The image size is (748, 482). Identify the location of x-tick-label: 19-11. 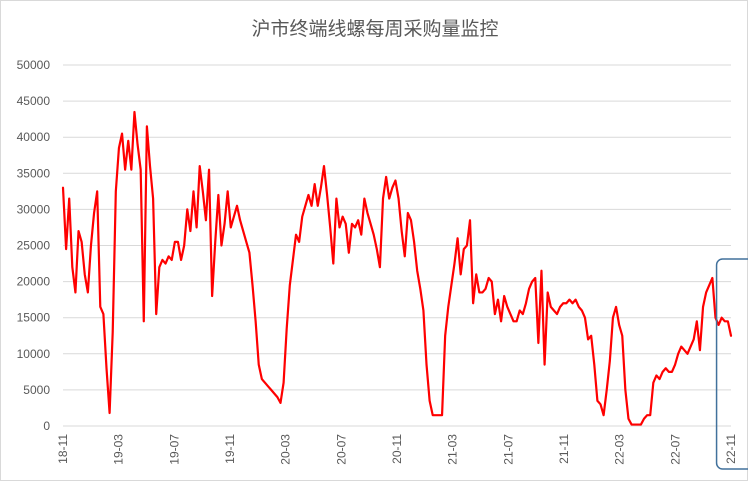
(230, 449).